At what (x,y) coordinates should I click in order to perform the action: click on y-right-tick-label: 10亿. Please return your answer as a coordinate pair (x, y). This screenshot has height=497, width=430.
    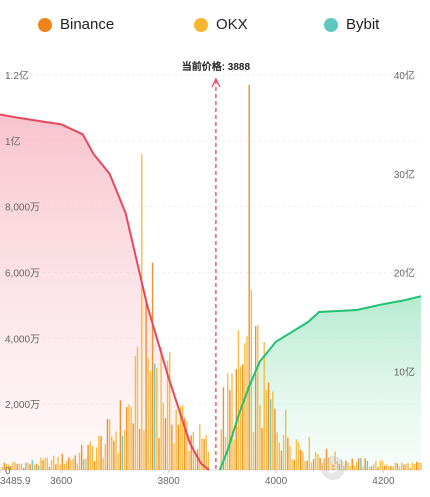
    Looking at the image, I should click on (404, 371).